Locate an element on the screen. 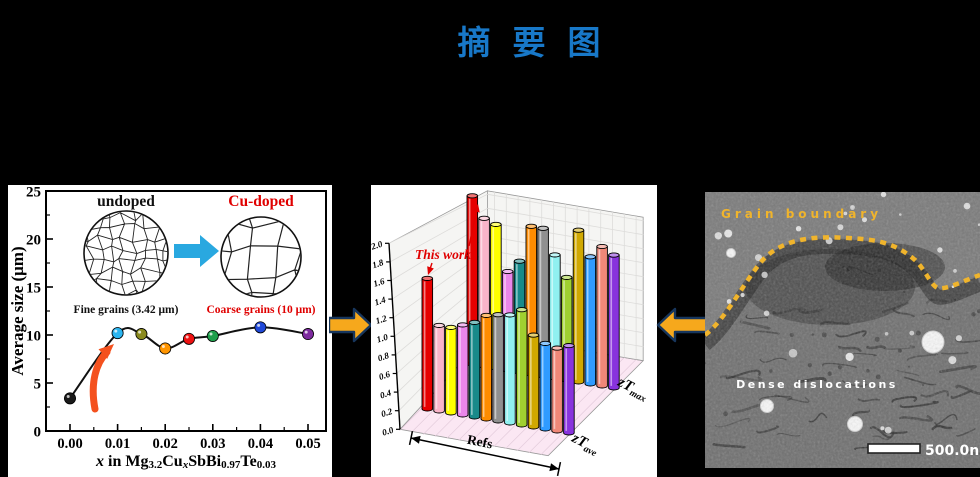 The width and height of the screenshot is (980, 477). z-tick-label: 2.0 is located at coordinates (377, 245).